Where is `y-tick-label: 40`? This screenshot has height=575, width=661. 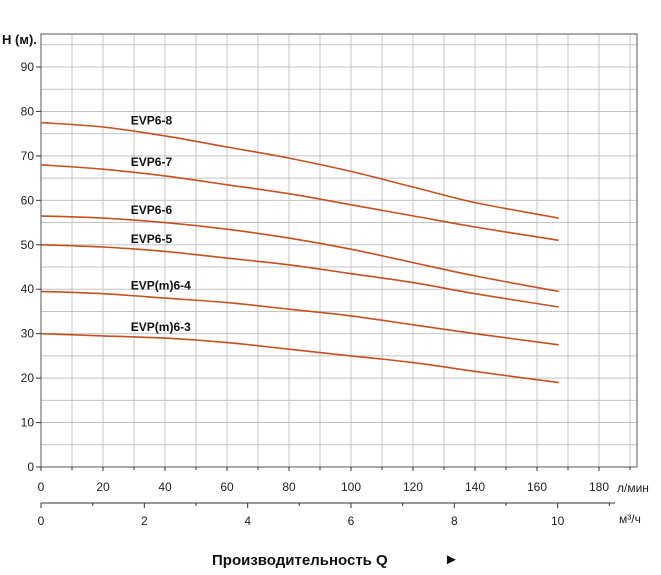
y-tick-label: 40 is located at coordinates (28, 289).